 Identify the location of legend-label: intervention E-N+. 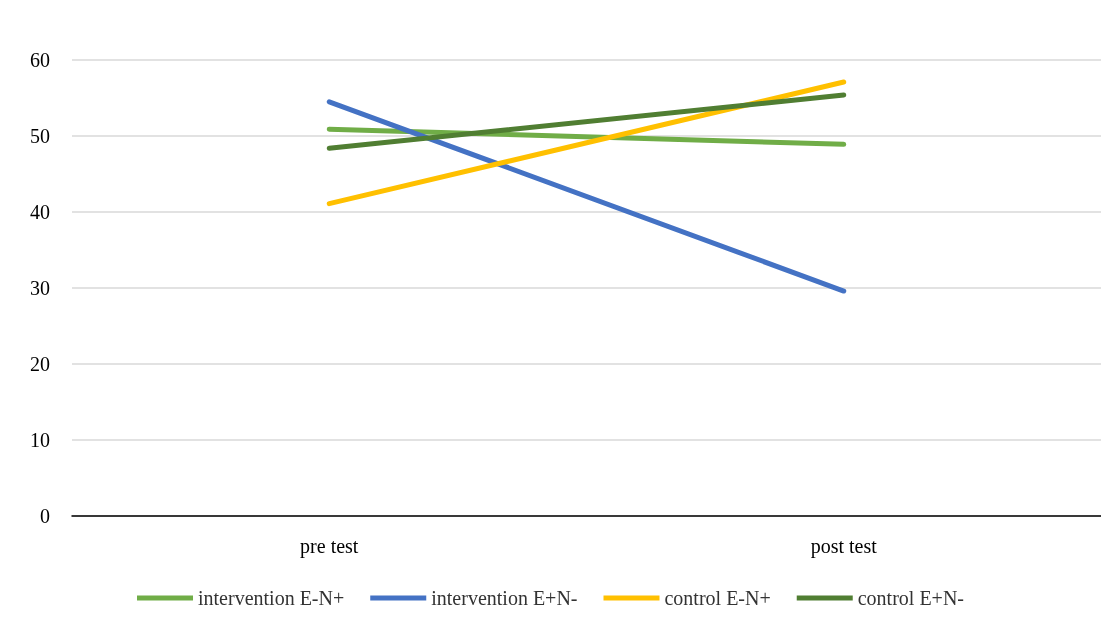
(271, 598).